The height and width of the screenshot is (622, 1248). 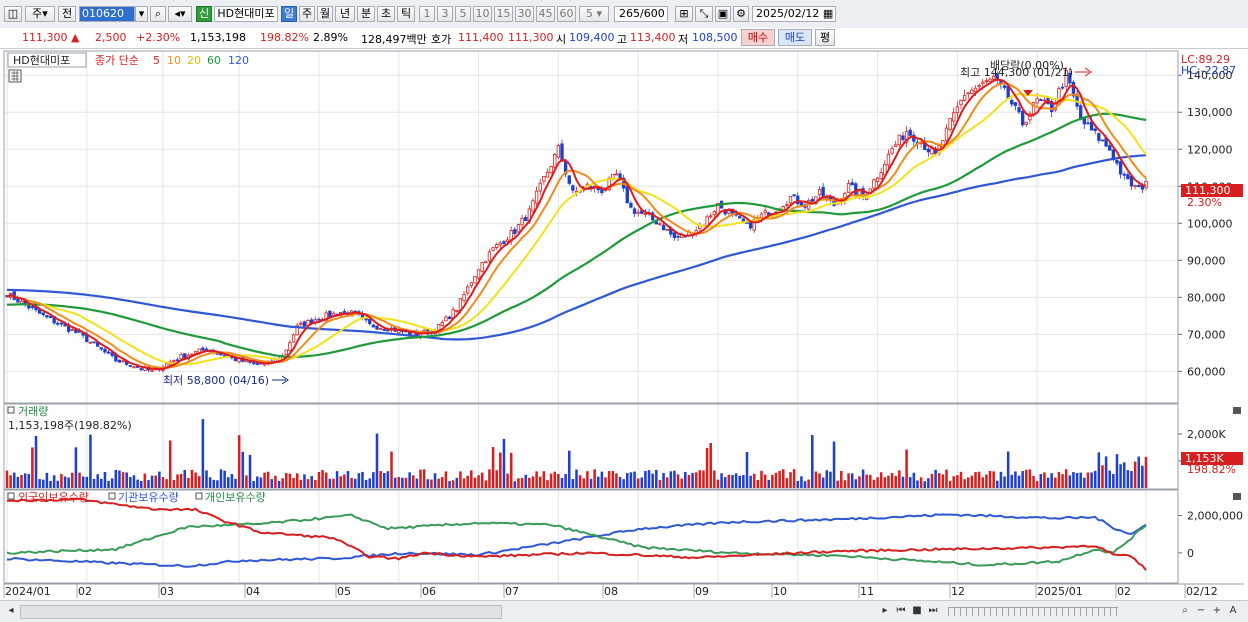 I want to click on last-page-icon: ⏭, so click(x=933, y=610).